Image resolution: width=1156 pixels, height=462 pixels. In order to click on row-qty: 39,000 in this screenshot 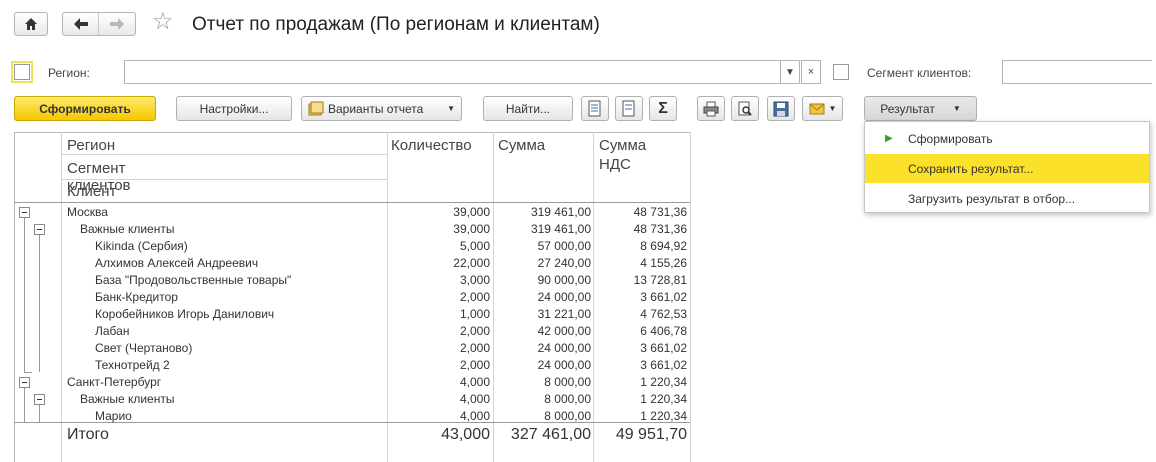, I will do `click(471, 212)`.